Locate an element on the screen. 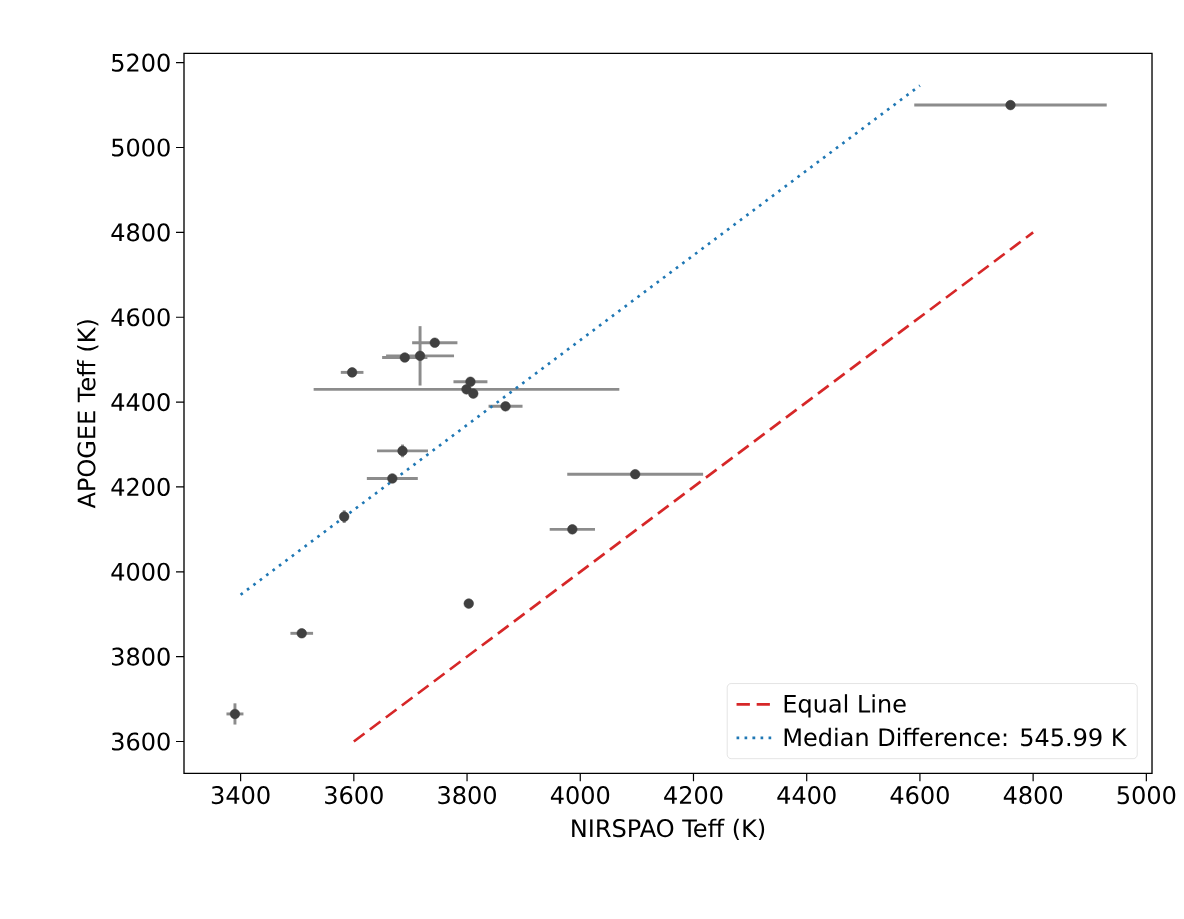 This screenshot has width=1184, height=919. x-tick-label: 4400 is located at coordinates (806, 795).